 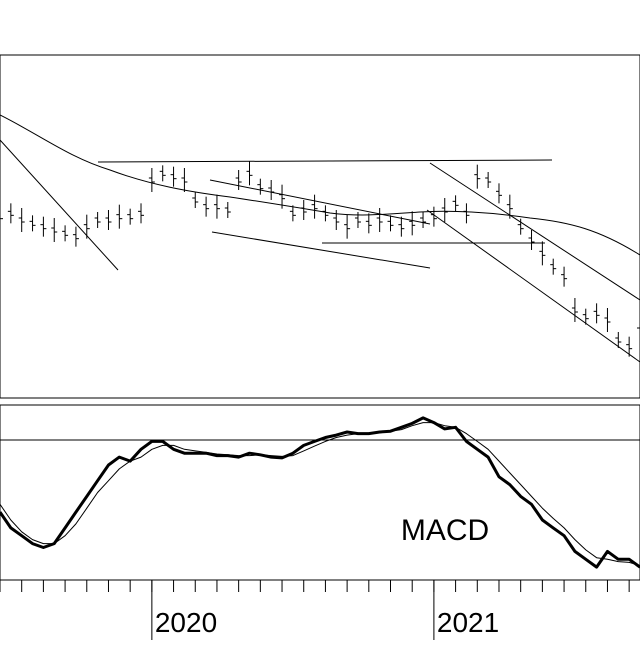 What do you see at coordinates (445, 530) in the screenshot?
I see `macd-label: MACD` at bounding box center [445, 530].